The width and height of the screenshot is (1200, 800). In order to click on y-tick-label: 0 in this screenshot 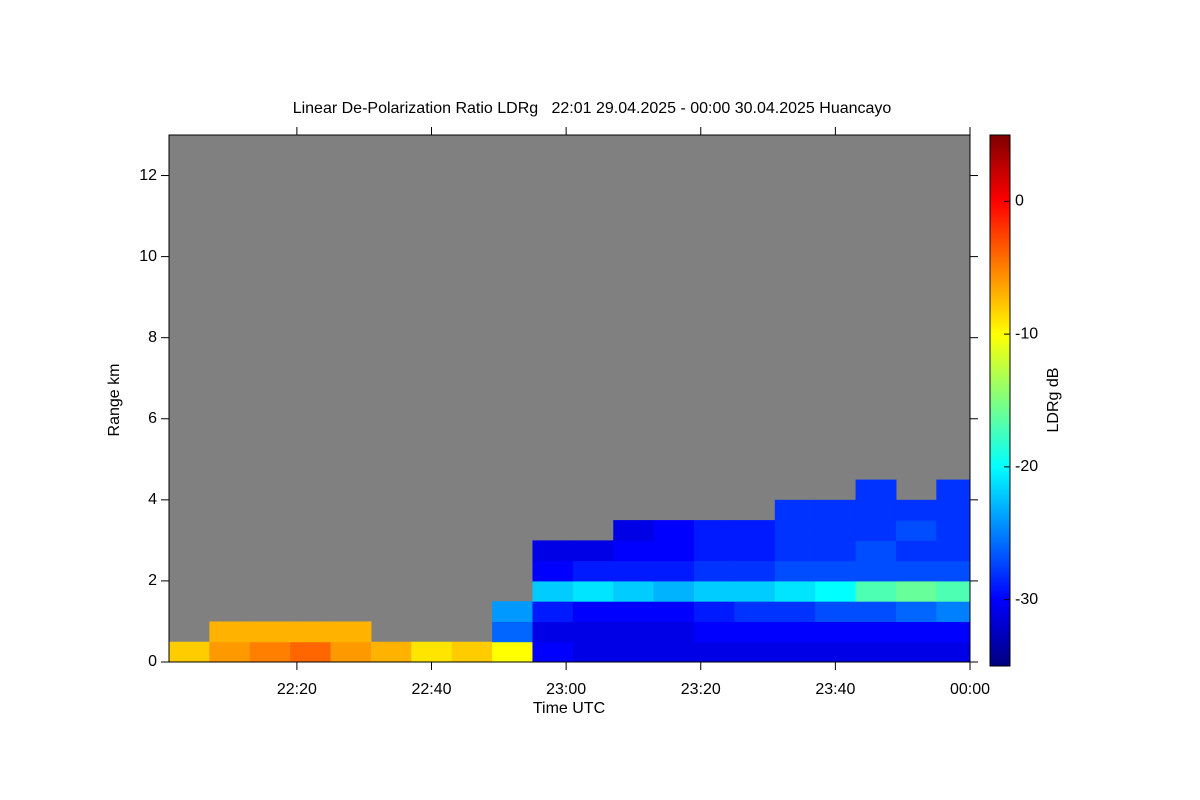, I will do `click(152, 661)`.